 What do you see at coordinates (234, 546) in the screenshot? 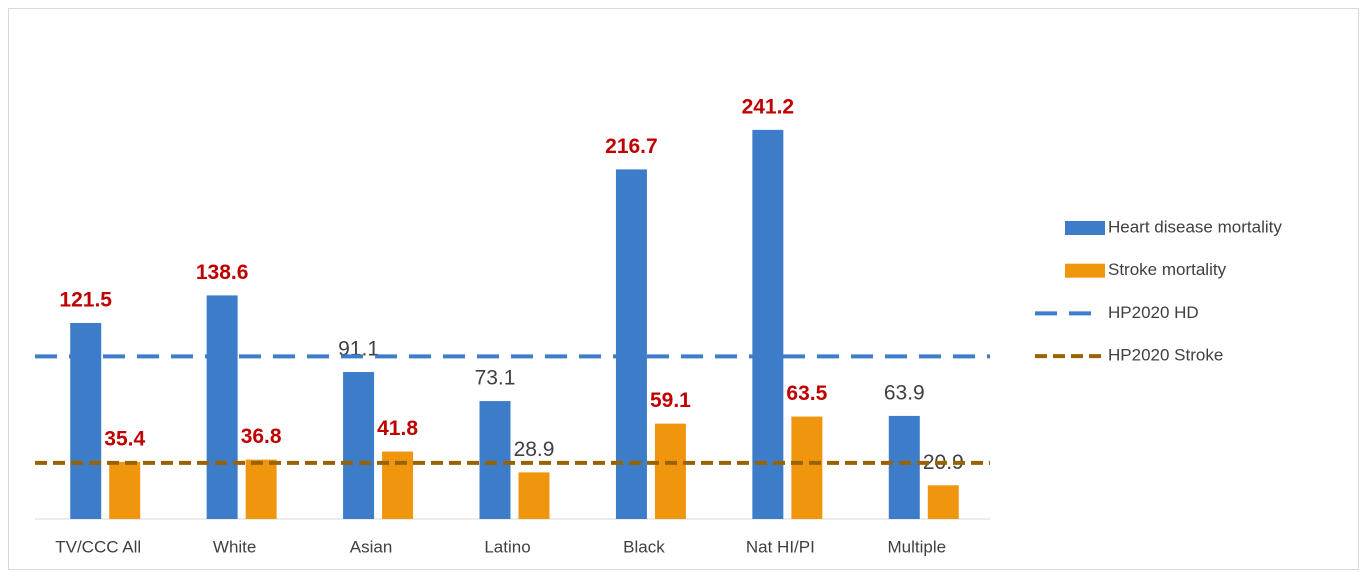
I see `x-tick-label: White` at bounding box center [234, 546].